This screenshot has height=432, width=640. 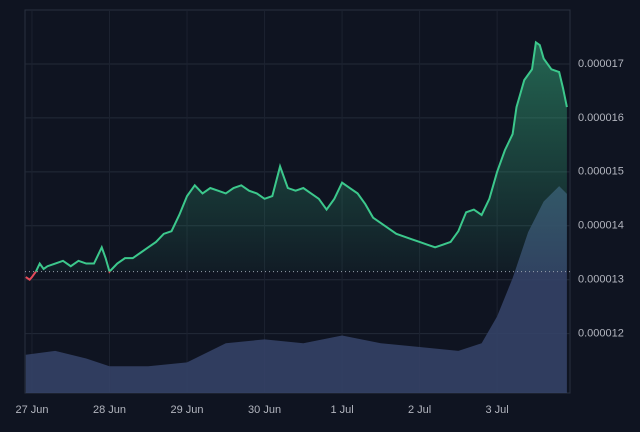 What do you see at coordinates (601, 226) in the screenshot?
I see `y-tick-label: 0.000014` at bounding box center [601, 226].